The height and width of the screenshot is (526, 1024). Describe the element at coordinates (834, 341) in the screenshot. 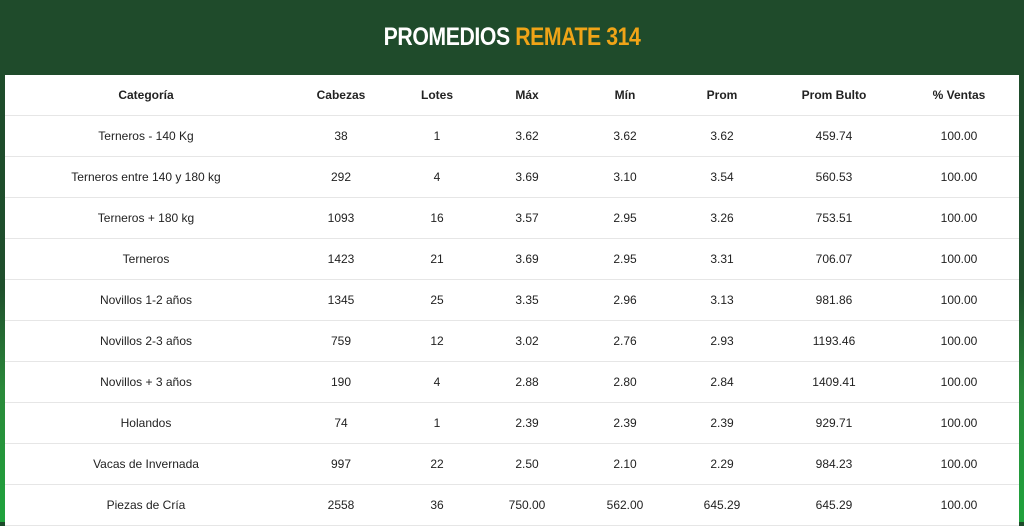

I see `cell: 1193.46` at that location.